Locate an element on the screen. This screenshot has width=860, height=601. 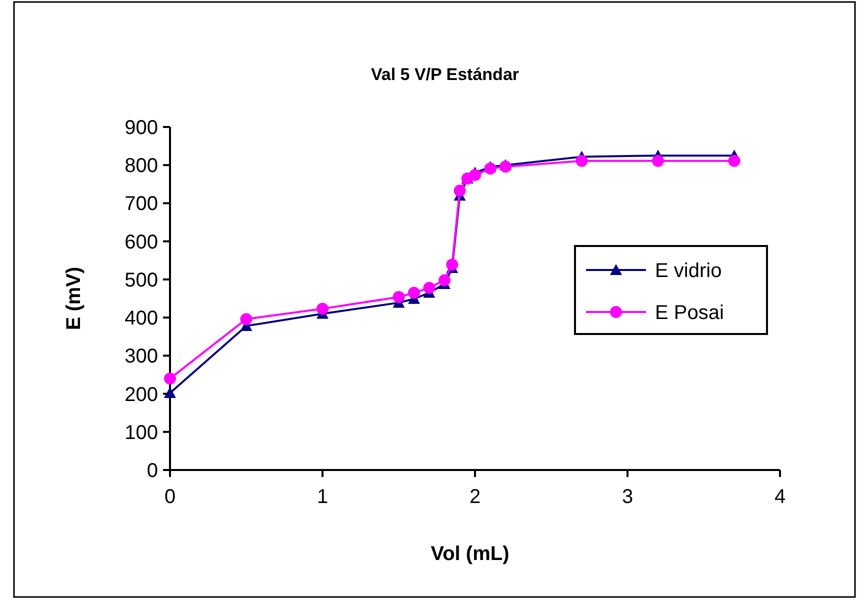
x-axis-title: Vol (mL) is located at coordinates (470, 554).